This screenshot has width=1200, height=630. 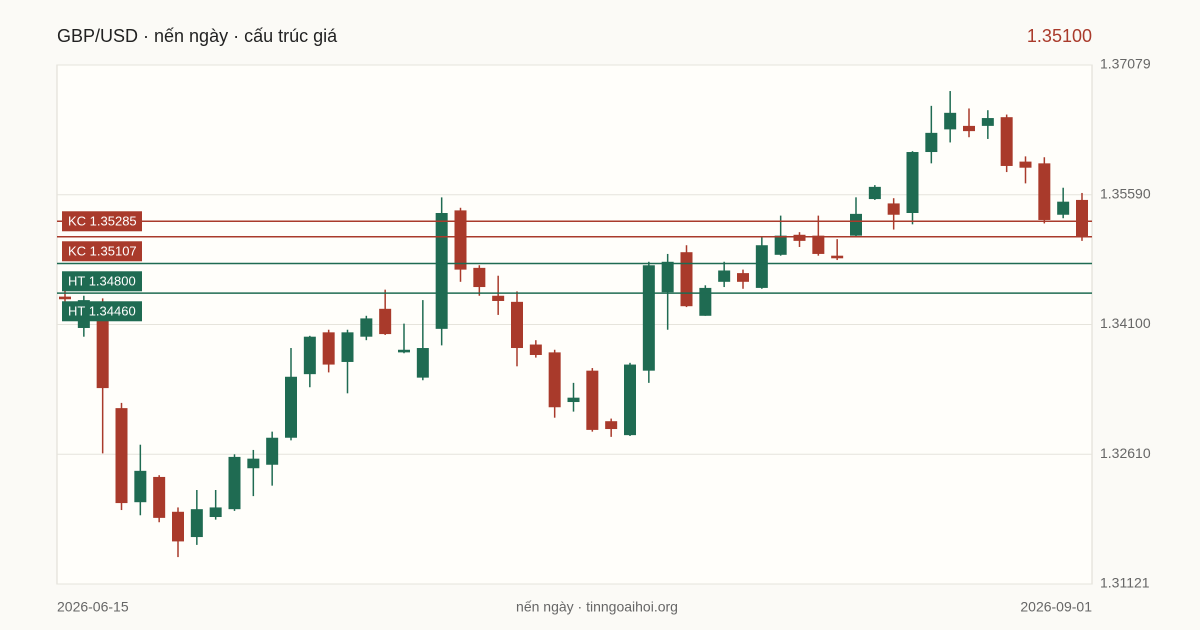 I want to click on y-tick-label: 1.34100, so click(x=1125, y=323).